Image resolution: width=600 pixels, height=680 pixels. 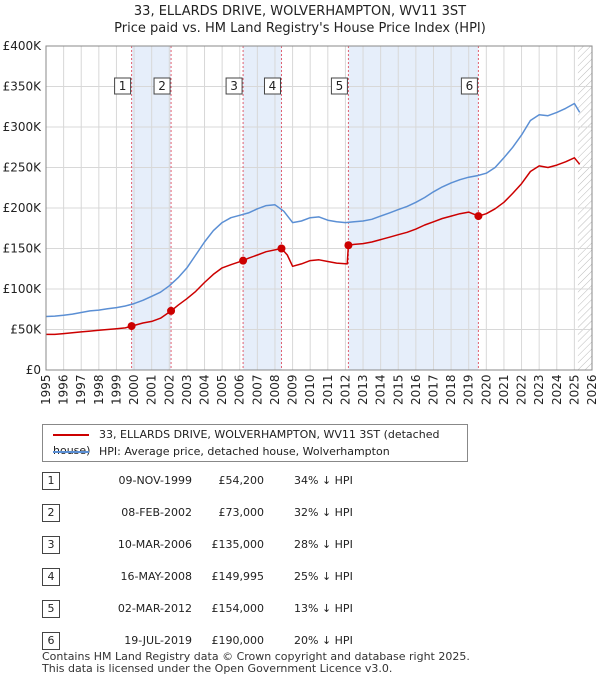 I want to click on x-tick-label: 2014, so click(x=381, y=389).